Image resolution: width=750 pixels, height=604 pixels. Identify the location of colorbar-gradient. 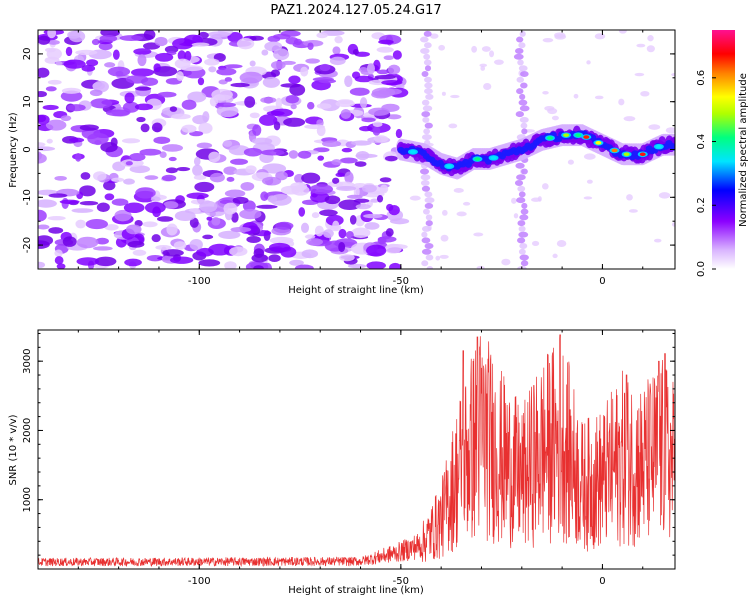
(723, 149).